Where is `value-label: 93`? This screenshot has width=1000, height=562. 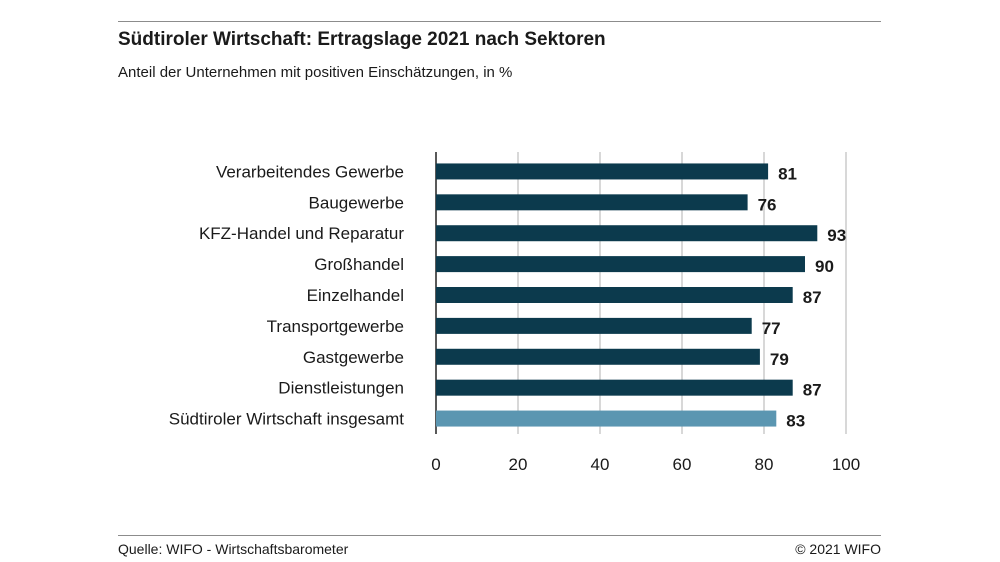 value-label: 93 is located at coordinates (836, 235).